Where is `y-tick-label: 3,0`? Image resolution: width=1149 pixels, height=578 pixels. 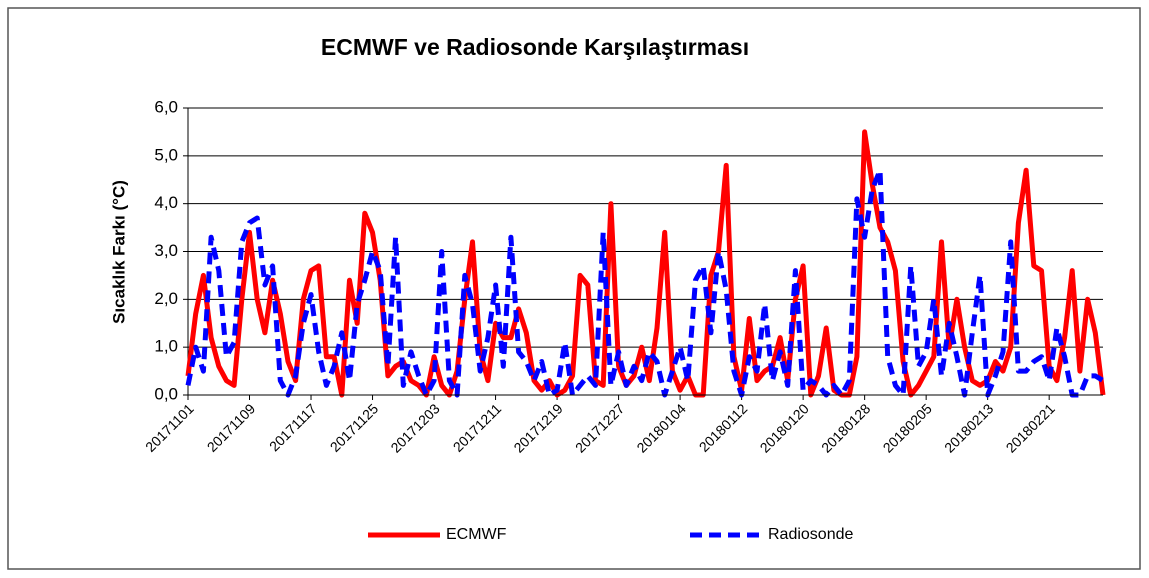
y-tick-label: 3,0 is located at coordinates (166, 250).